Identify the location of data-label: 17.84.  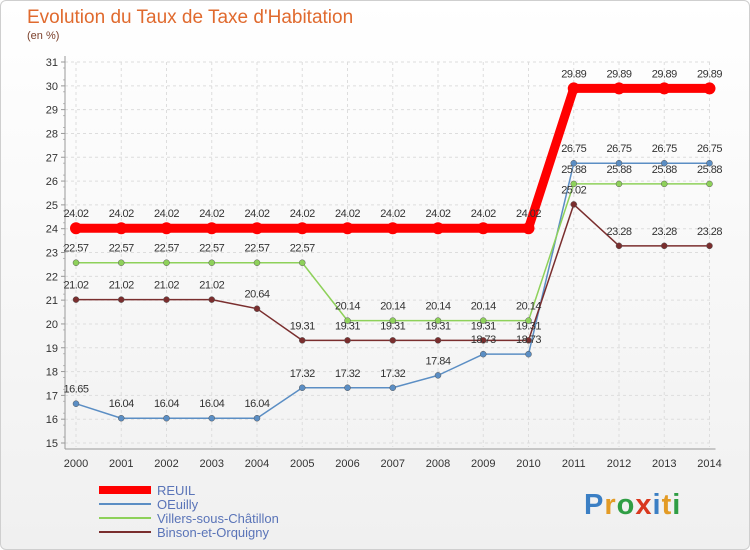
(437, 361).